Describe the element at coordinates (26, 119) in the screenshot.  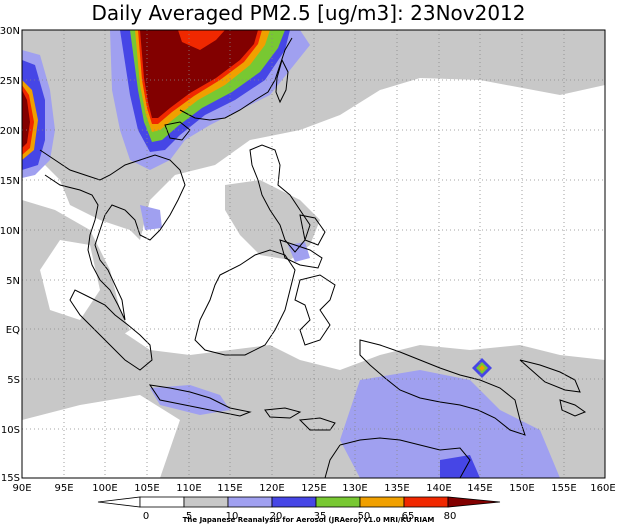
I see `pm25-darkred-zone-burma` at that location.